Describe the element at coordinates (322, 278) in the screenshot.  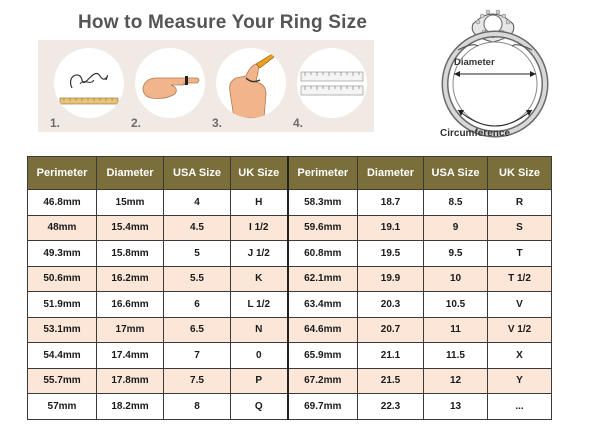
I see `table-cell: 62.1mm` at that location.